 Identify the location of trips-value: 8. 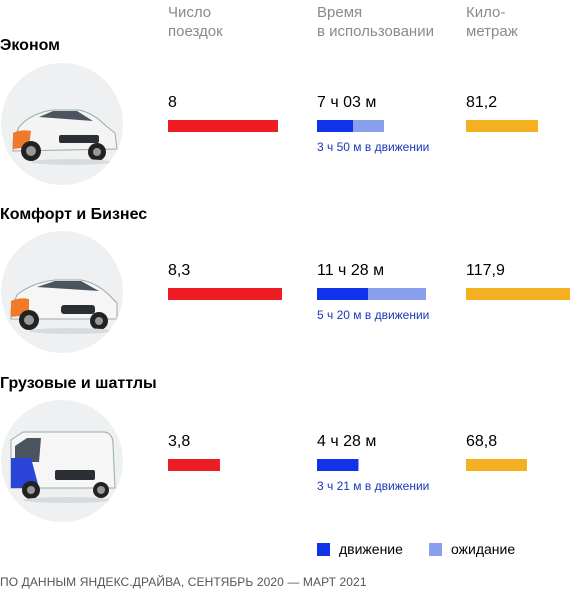
(172, 102).